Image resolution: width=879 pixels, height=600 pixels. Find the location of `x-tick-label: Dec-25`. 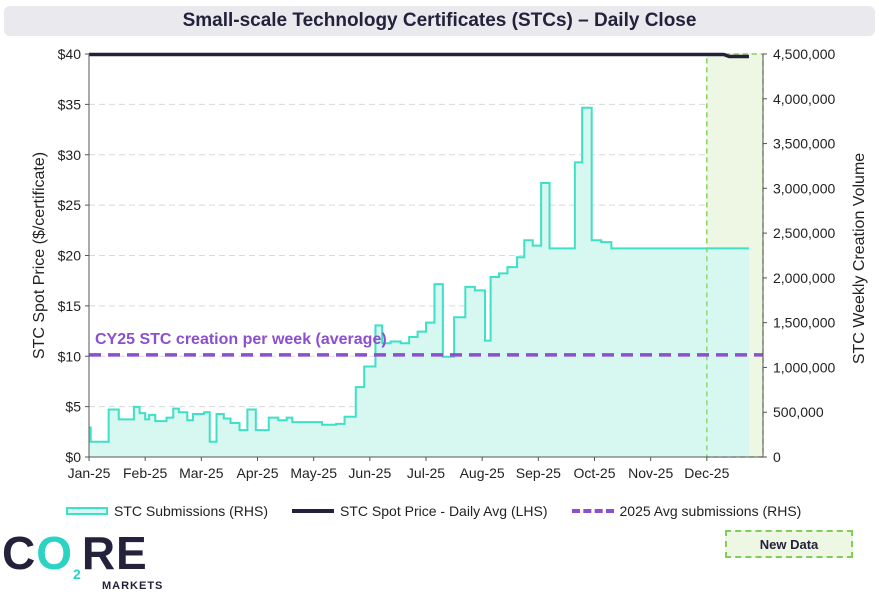

x-tick-label: Dec-25 is located at coordinates (706, 473).